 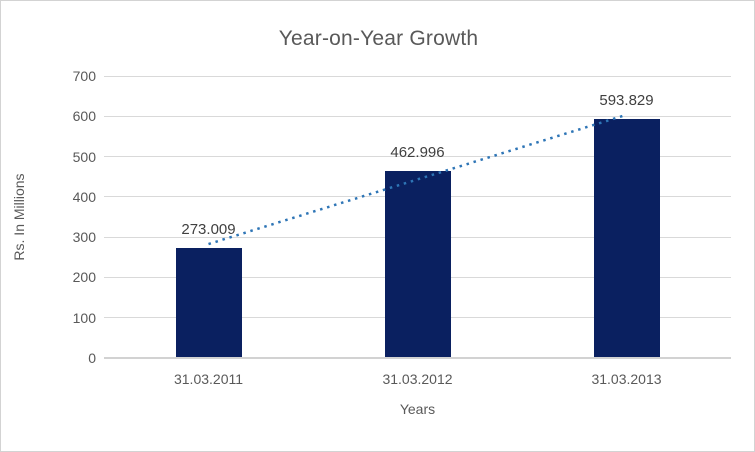 I want to click on x-axis-title: Years, so click(x=417, y=409).